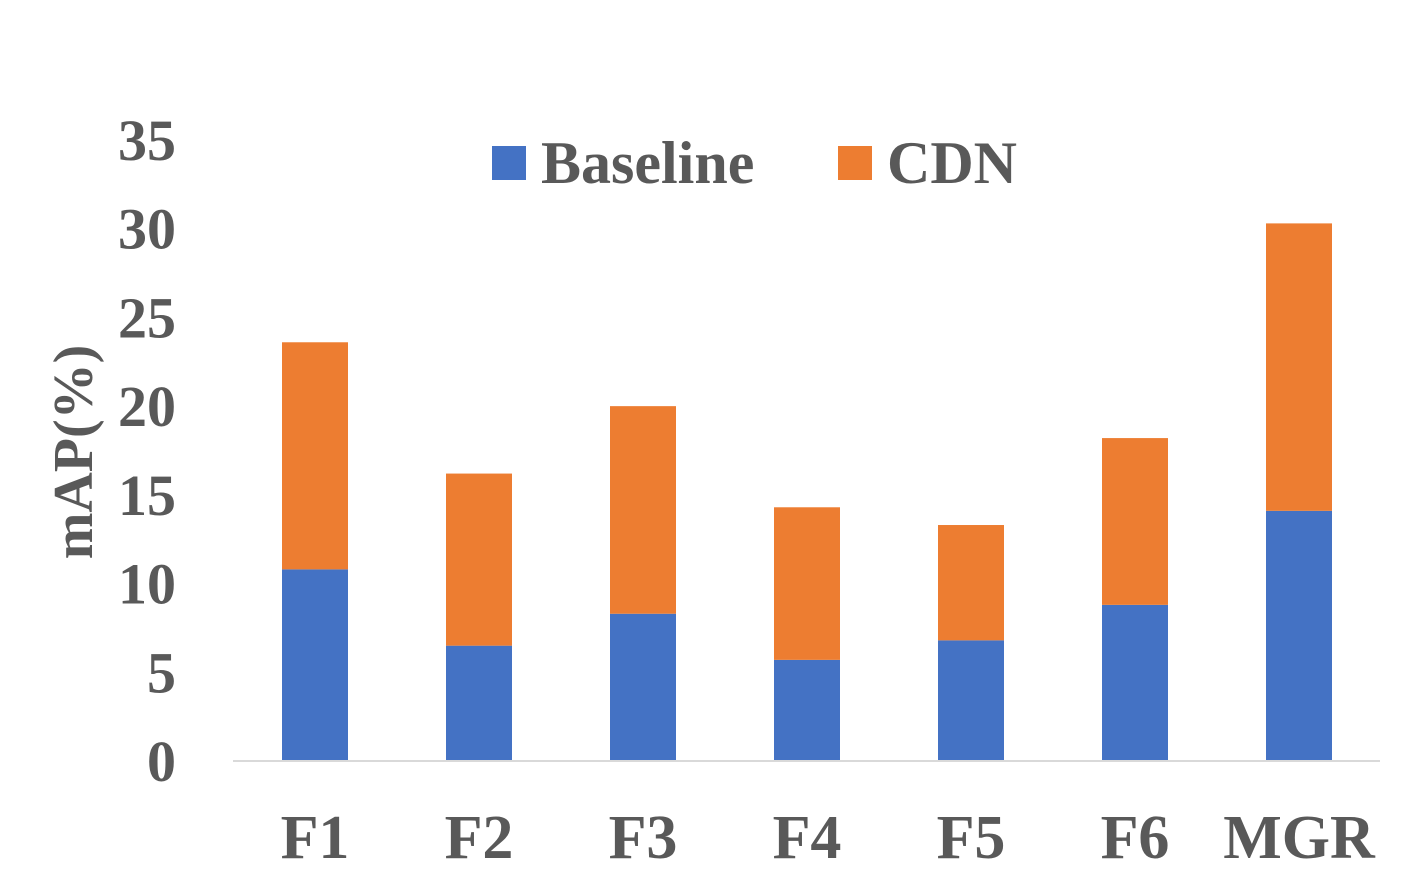  Describe the element at coordinates (147, 229) in the screenshot. I see `y-tick-label: 30` at that location.